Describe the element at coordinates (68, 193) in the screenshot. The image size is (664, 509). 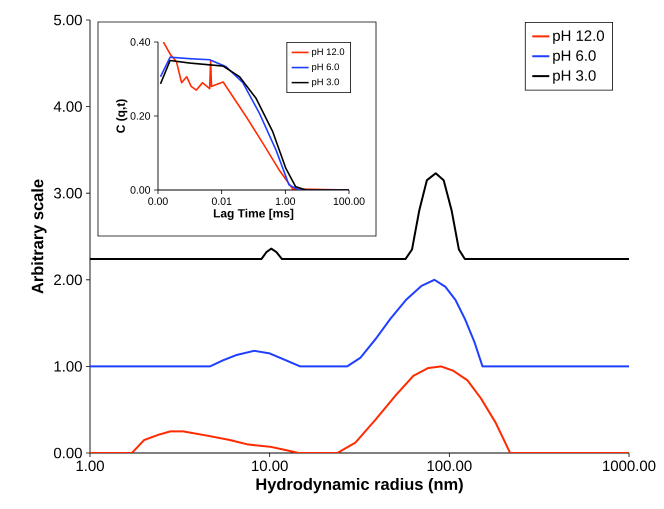
I see `y-tick-label: 3.00` at that location.